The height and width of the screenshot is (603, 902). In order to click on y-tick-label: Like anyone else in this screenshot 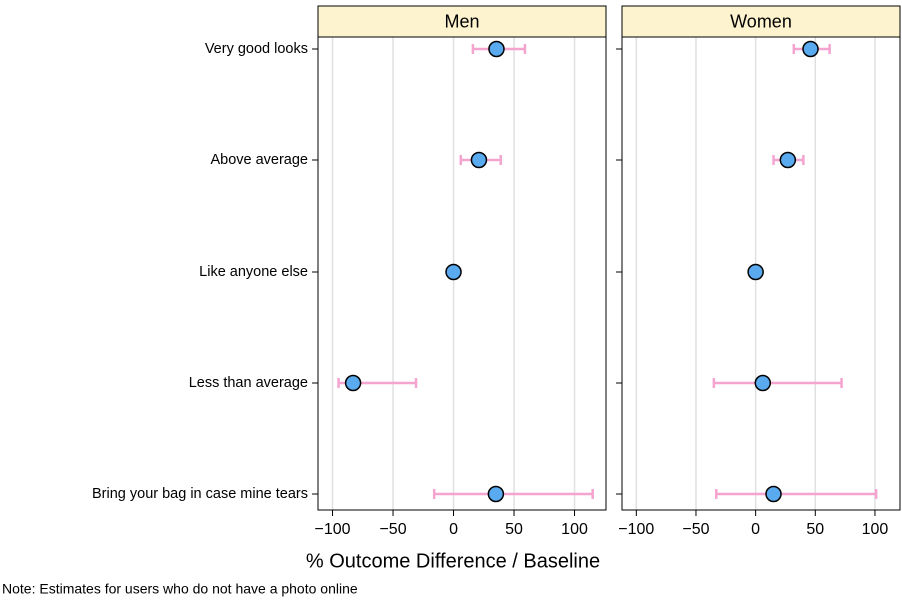, I will do `click(253, 272)`.